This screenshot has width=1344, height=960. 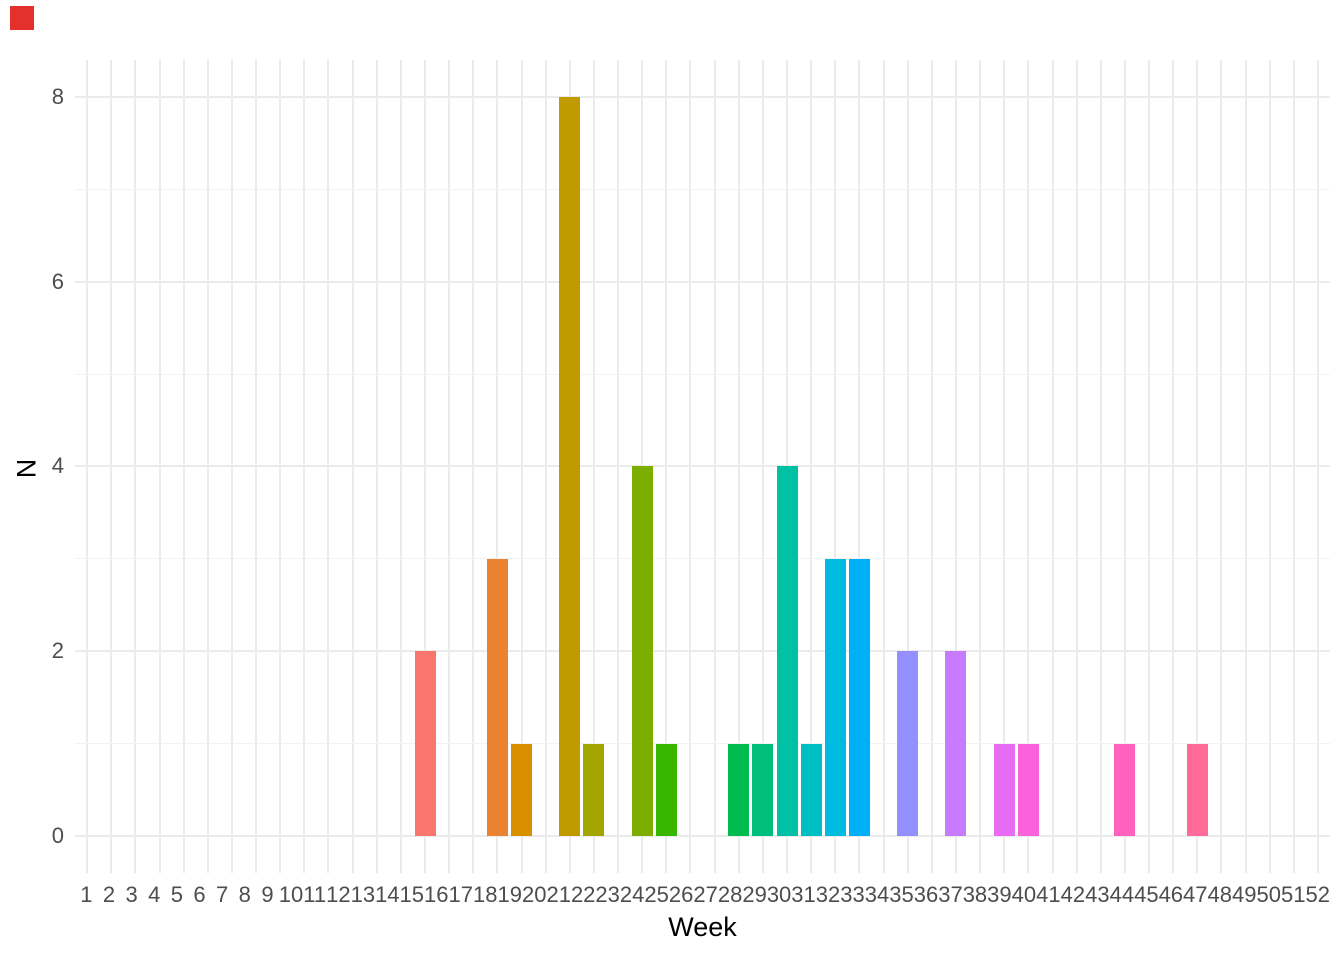 What do you see at coordinates (1268, 894) in the screenshot?
I see `x-tick-label-50: 50` at bounding box center [1268, 894].